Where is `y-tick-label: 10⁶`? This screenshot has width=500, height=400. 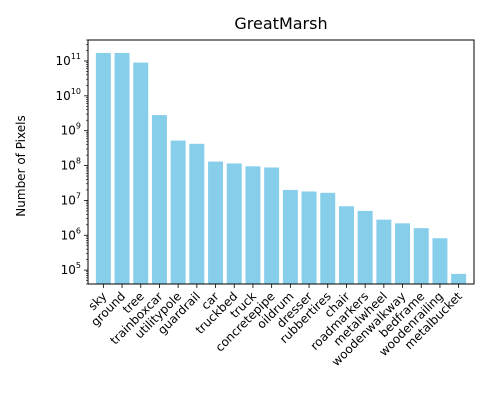
y-tick-label: 10⁶ is located at coordinates (71, 234).